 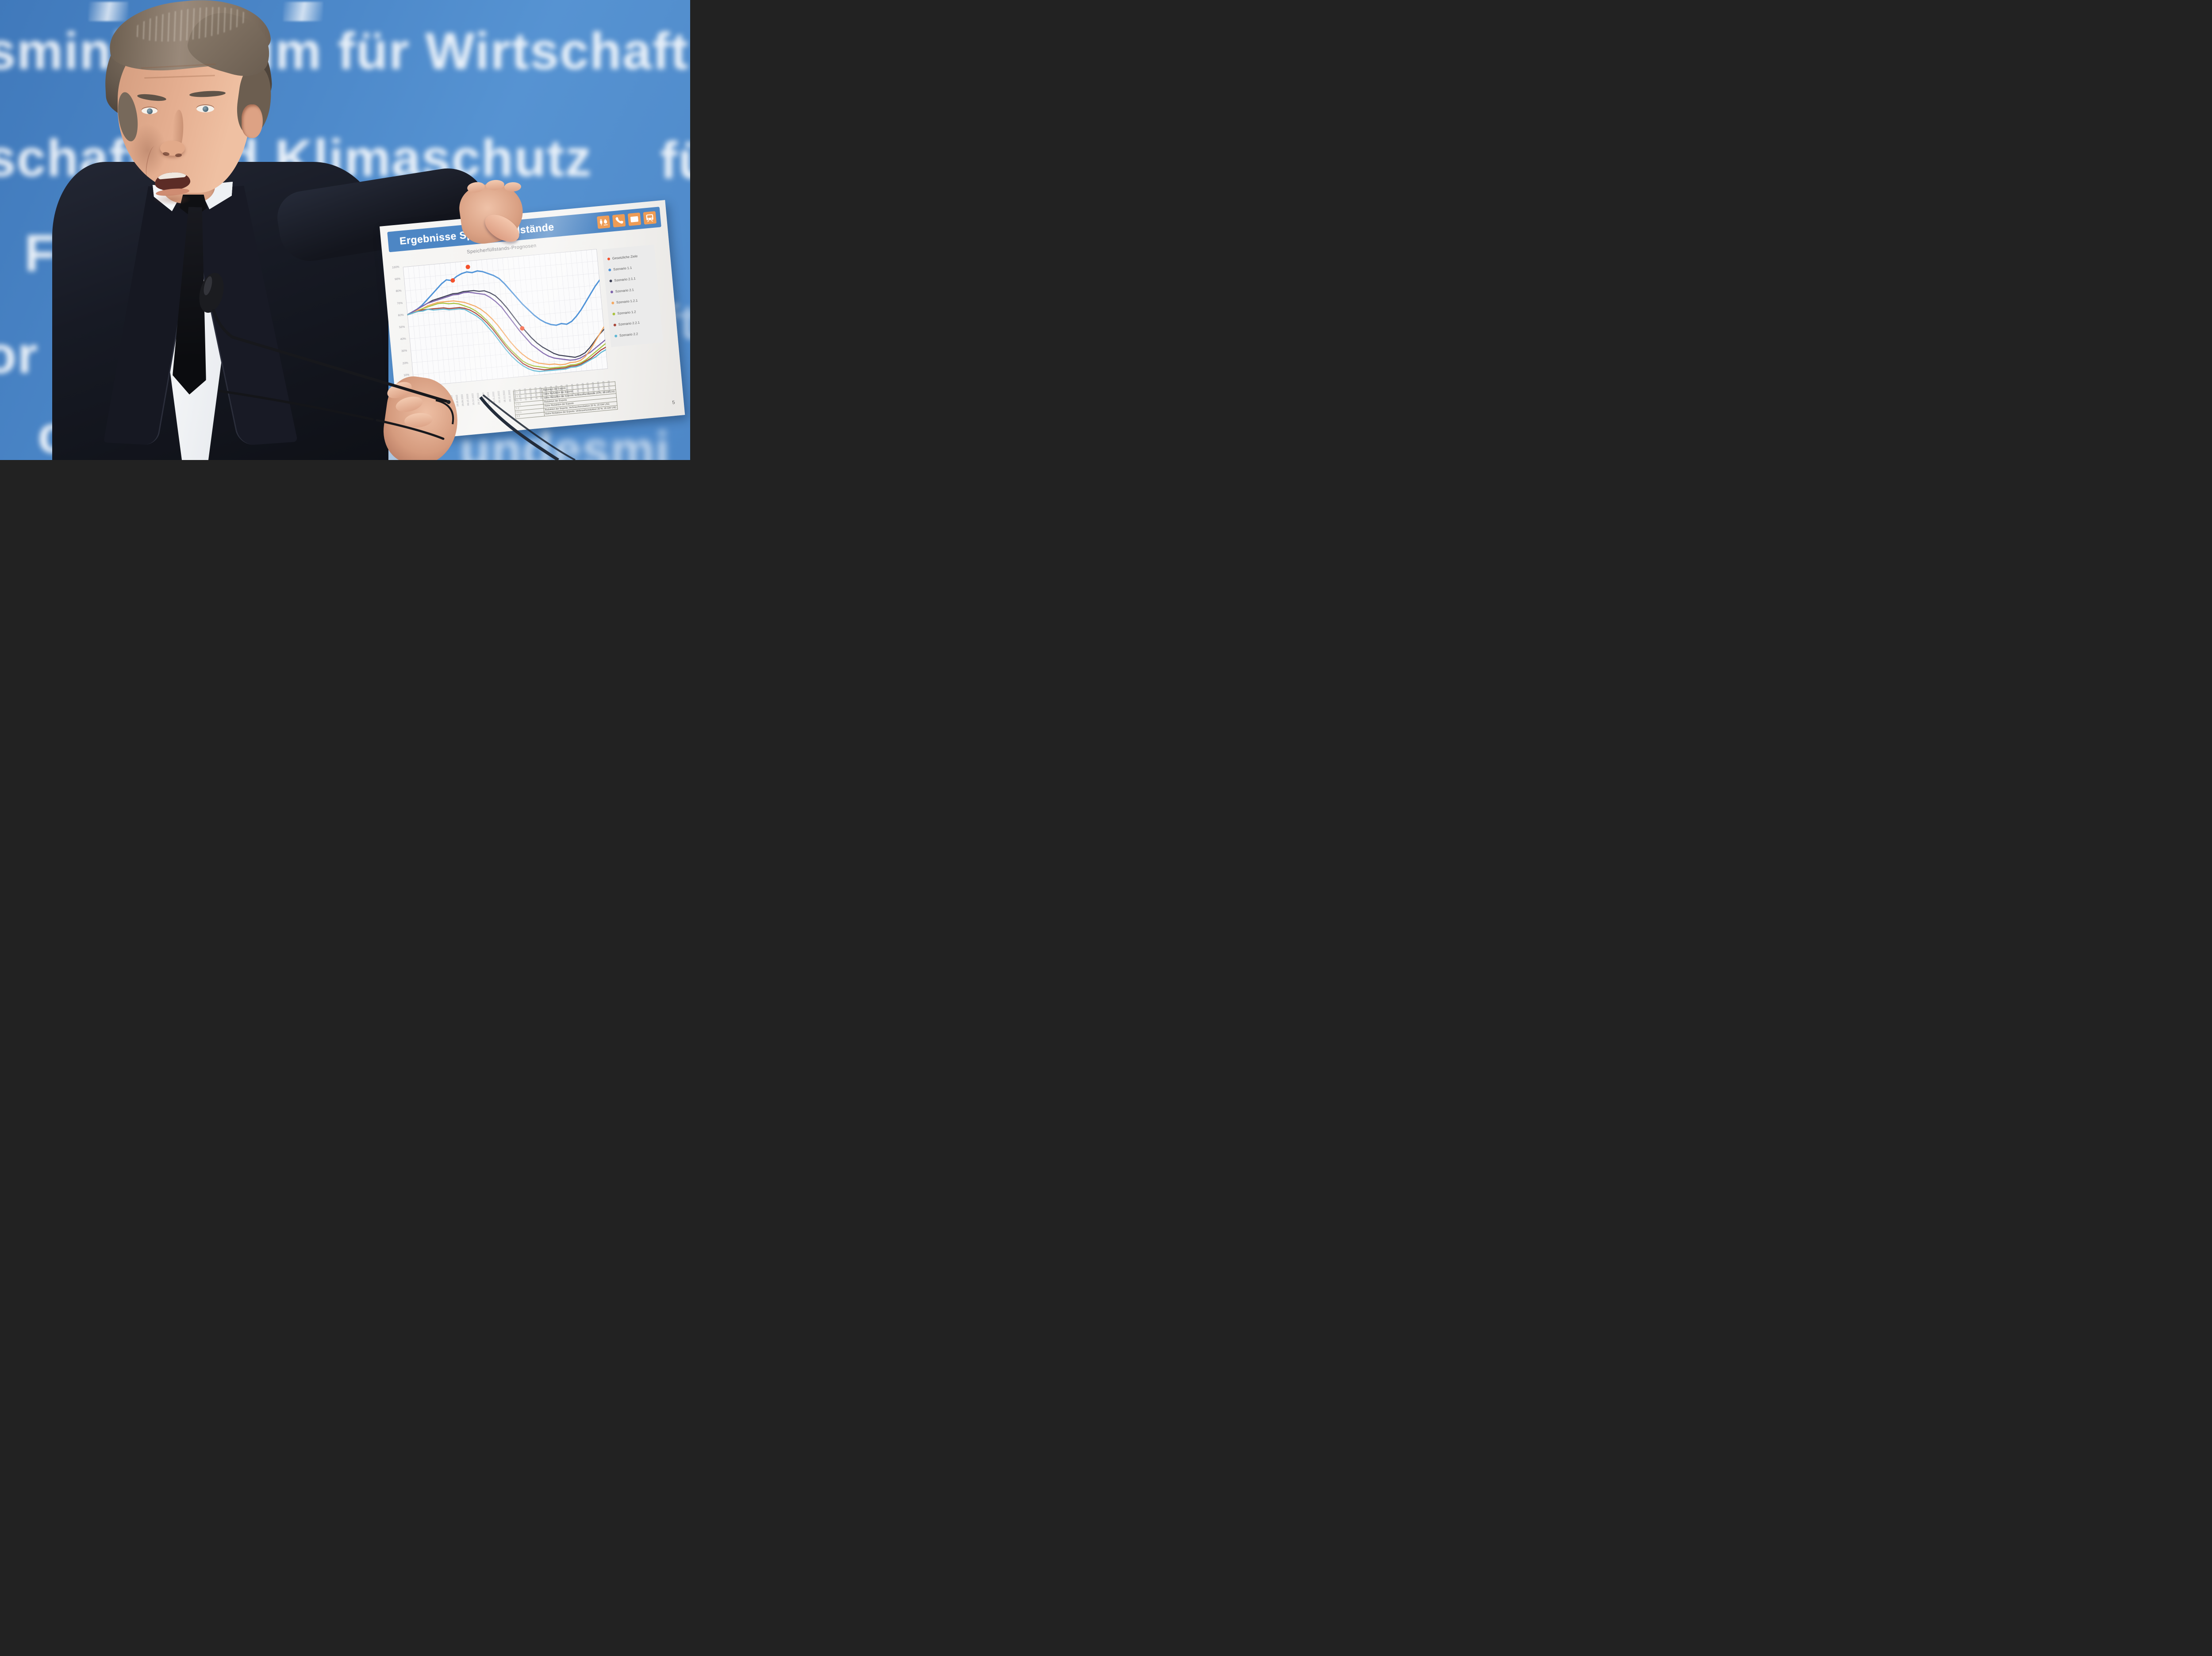 I want to click on x-tick-label: 09.10.2022, so click(x=468, y=400).